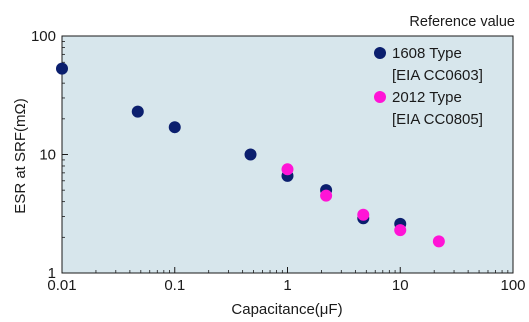 The height and width of the screenshot is (322, 529). Describe the element at coordinates (512, 285) in the screenshot. I see `x-tick-label: 100` at that location.